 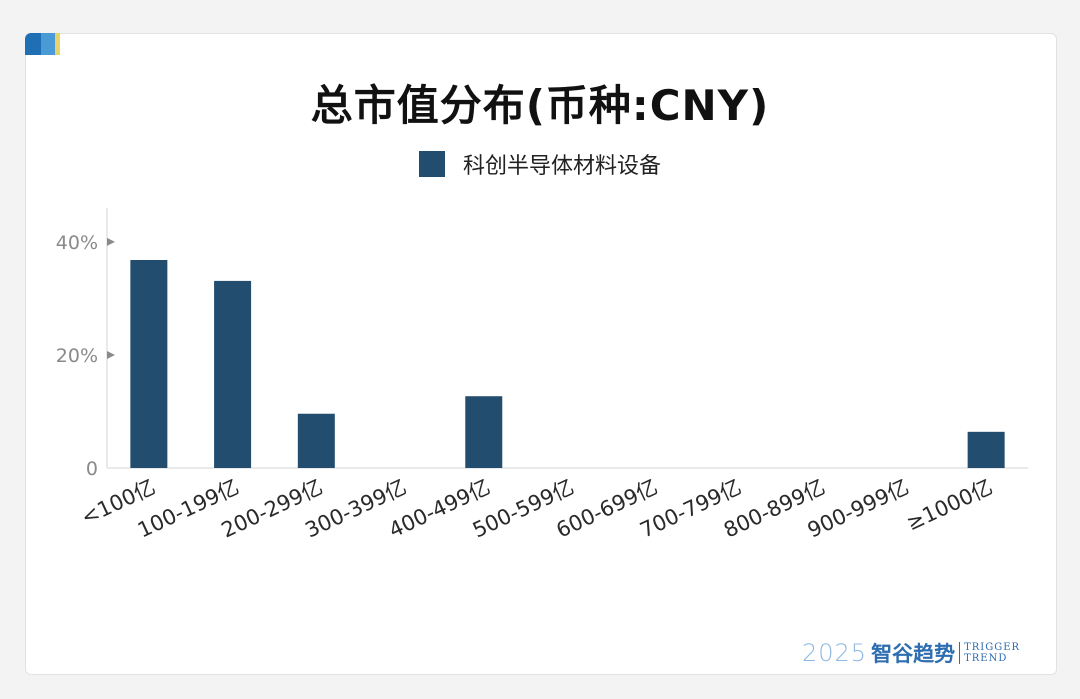 I want to click on brand-name: 智谷趋势, so click(x=913, y=653).